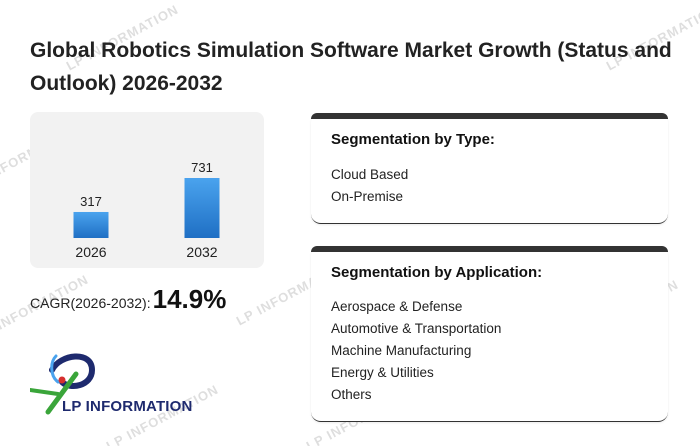  I want to click on bar-value-label: 731, so click(202, 167).